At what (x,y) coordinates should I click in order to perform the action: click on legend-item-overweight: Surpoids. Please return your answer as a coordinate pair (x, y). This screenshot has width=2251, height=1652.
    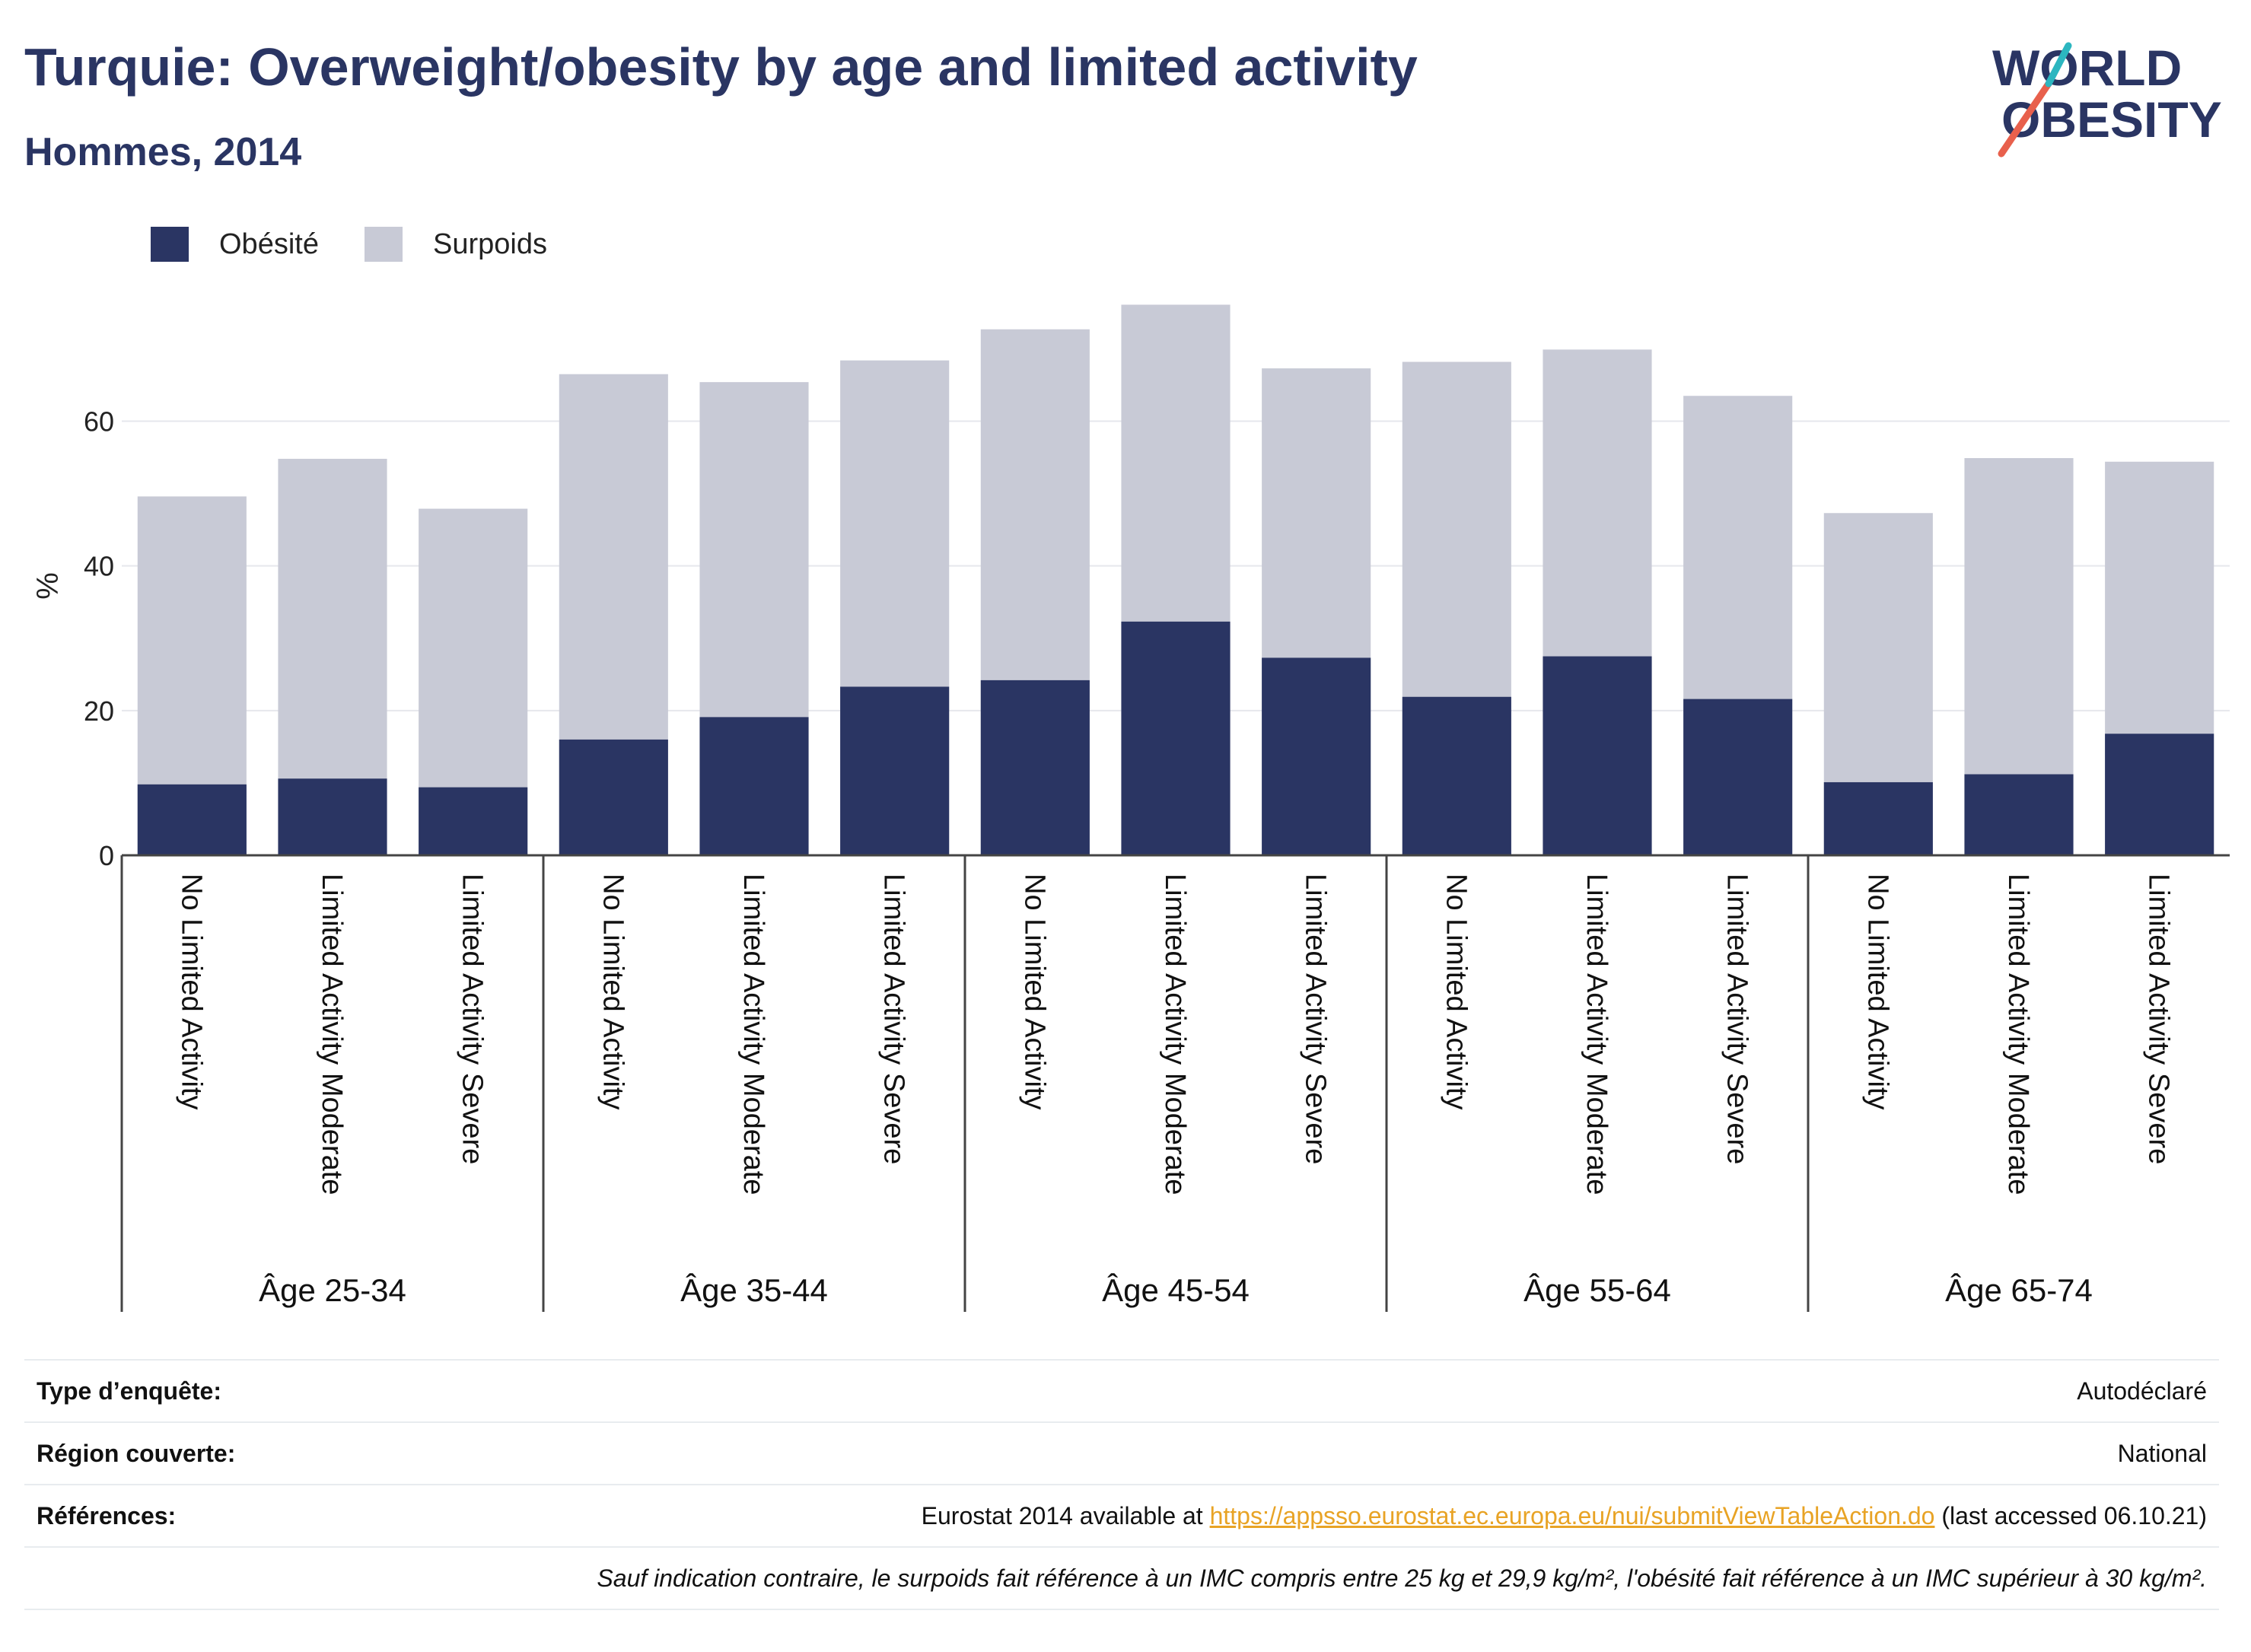
    Looking at the image, I should click on (455, 244).